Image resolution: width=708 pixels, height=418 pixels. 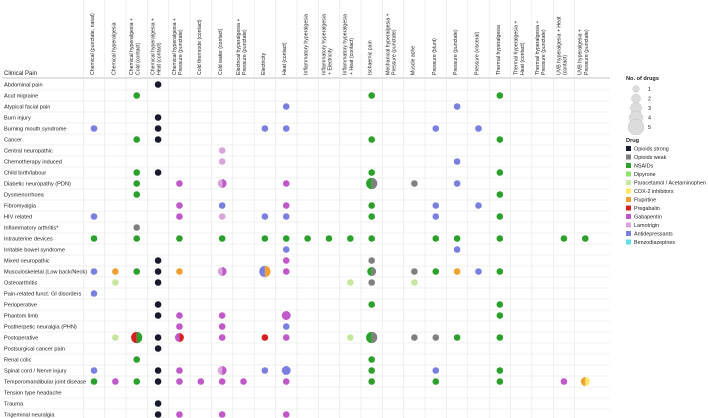 I want to click on row-label-atypical-facial-pain: Atypical facial pain, so click(x=27, y=108).